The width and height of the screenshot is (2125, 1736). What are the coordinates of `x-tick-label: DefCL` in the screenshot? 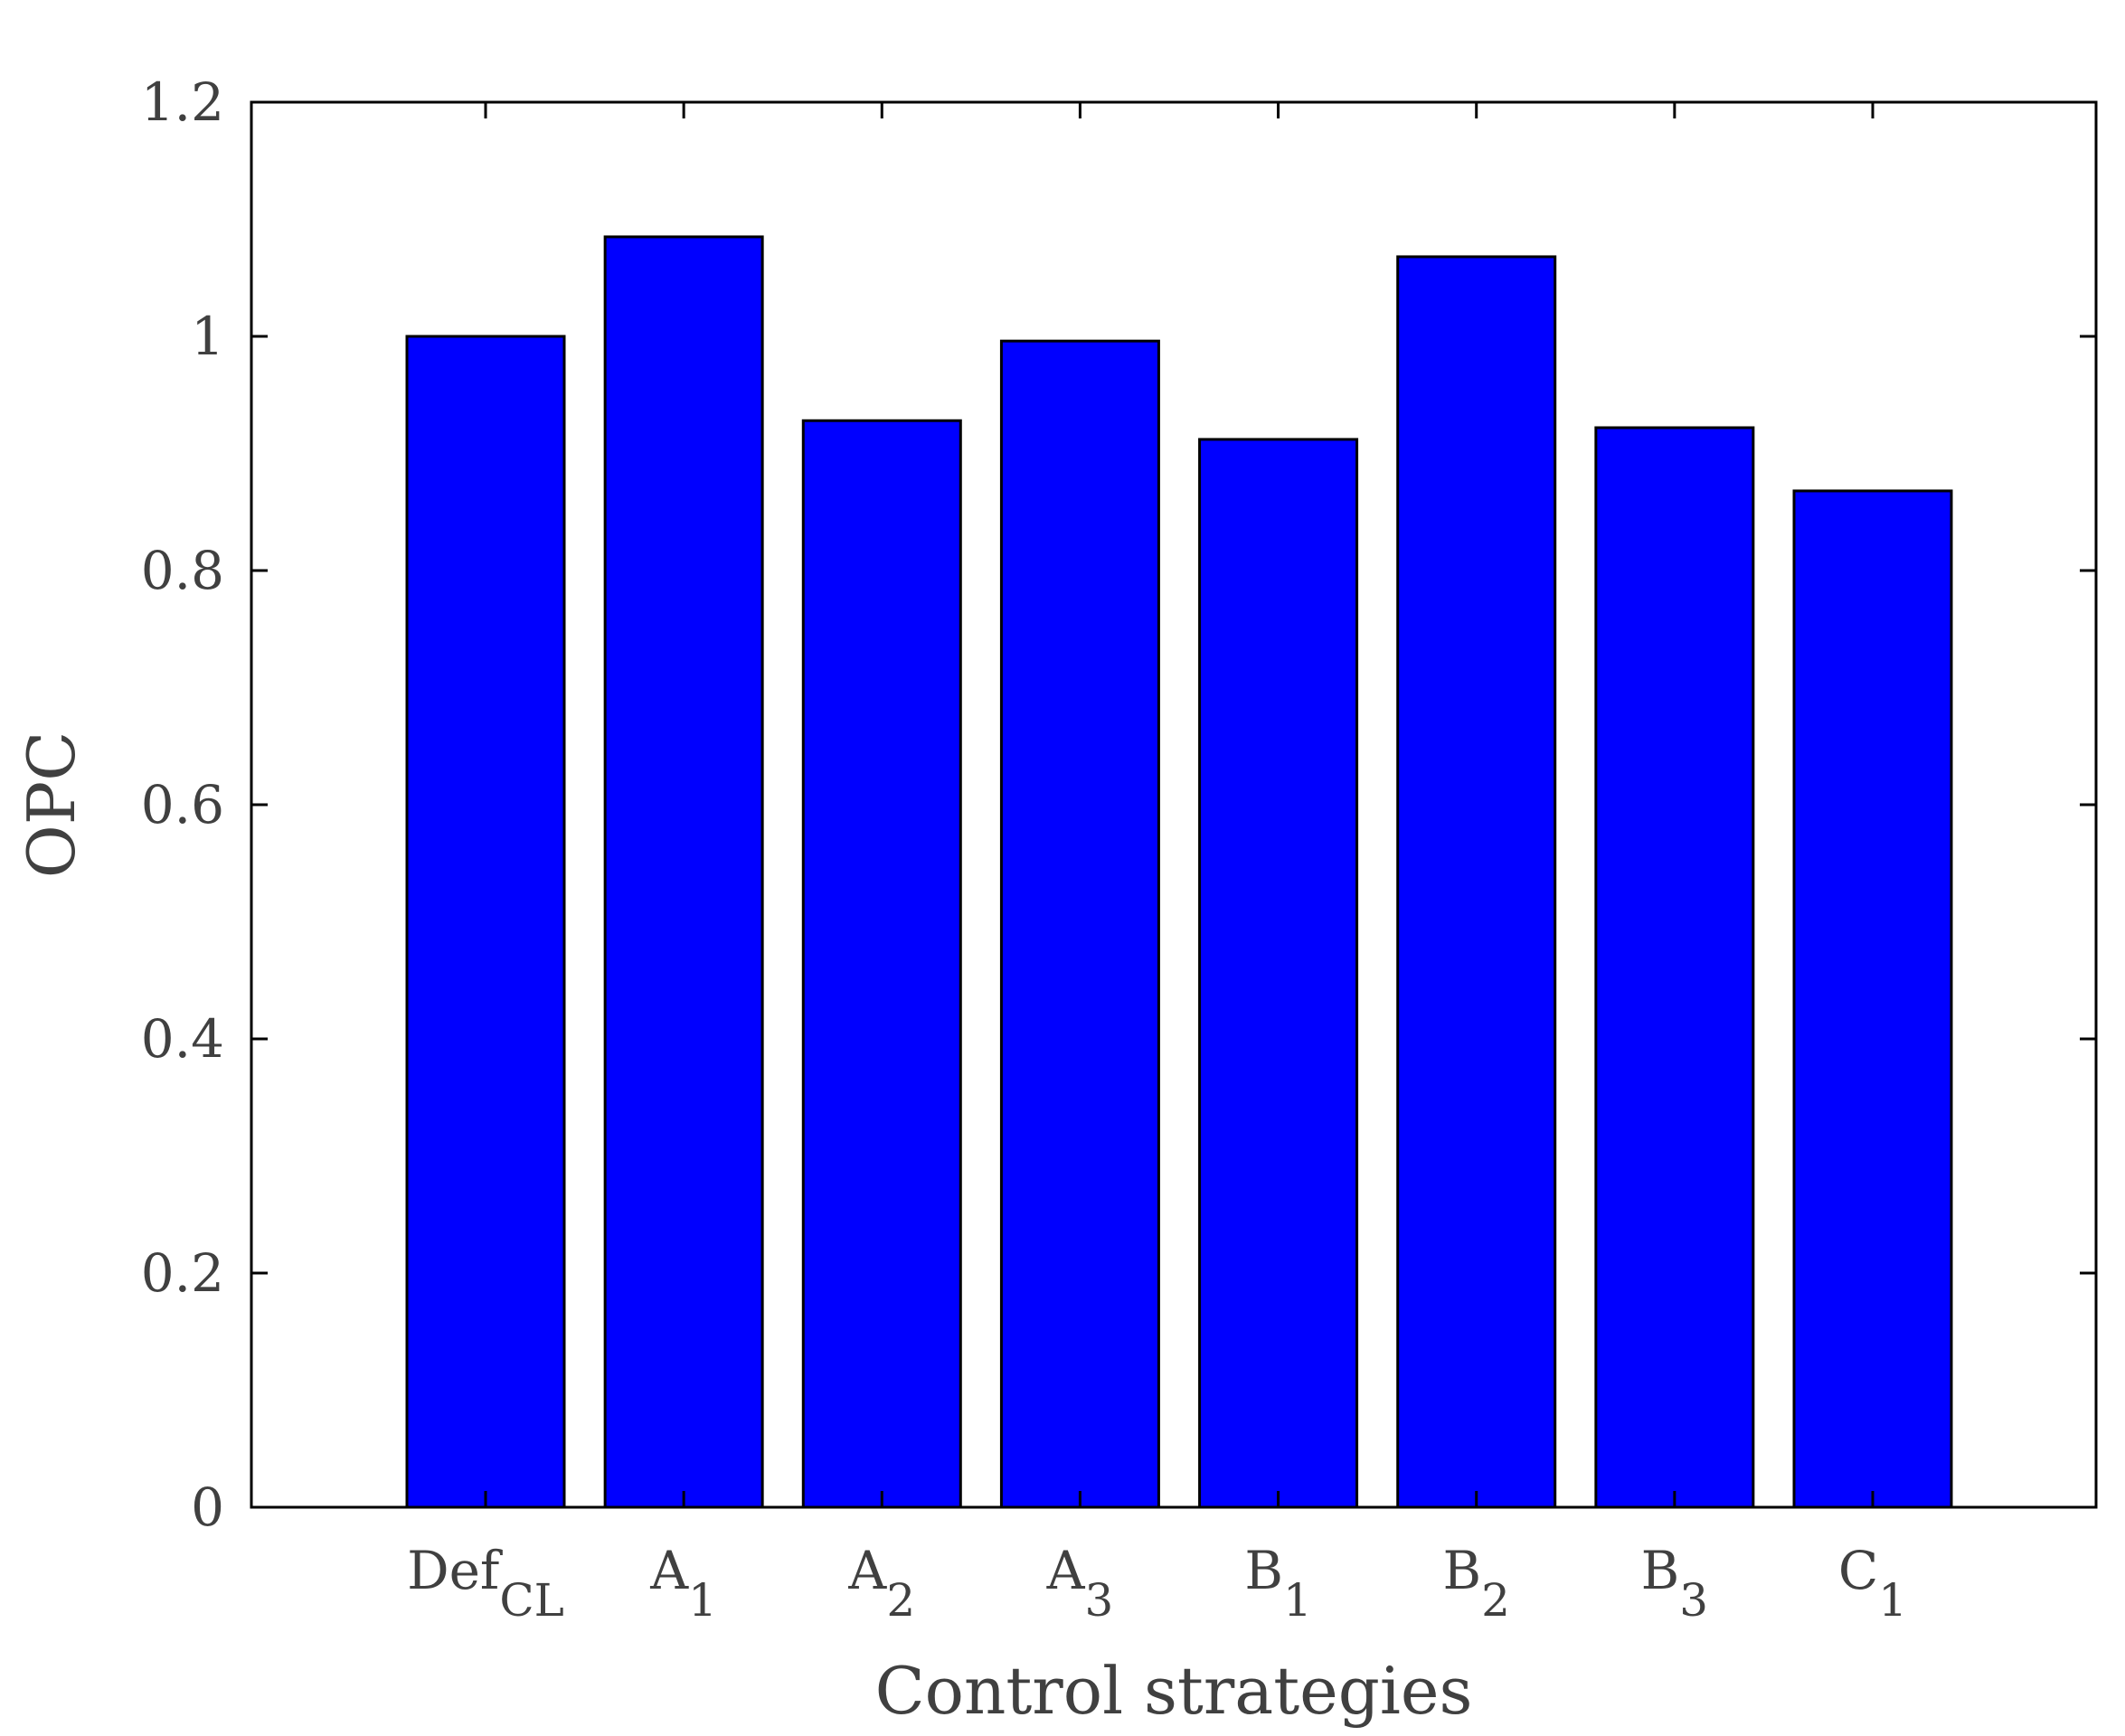 It's located at (486, 1584).